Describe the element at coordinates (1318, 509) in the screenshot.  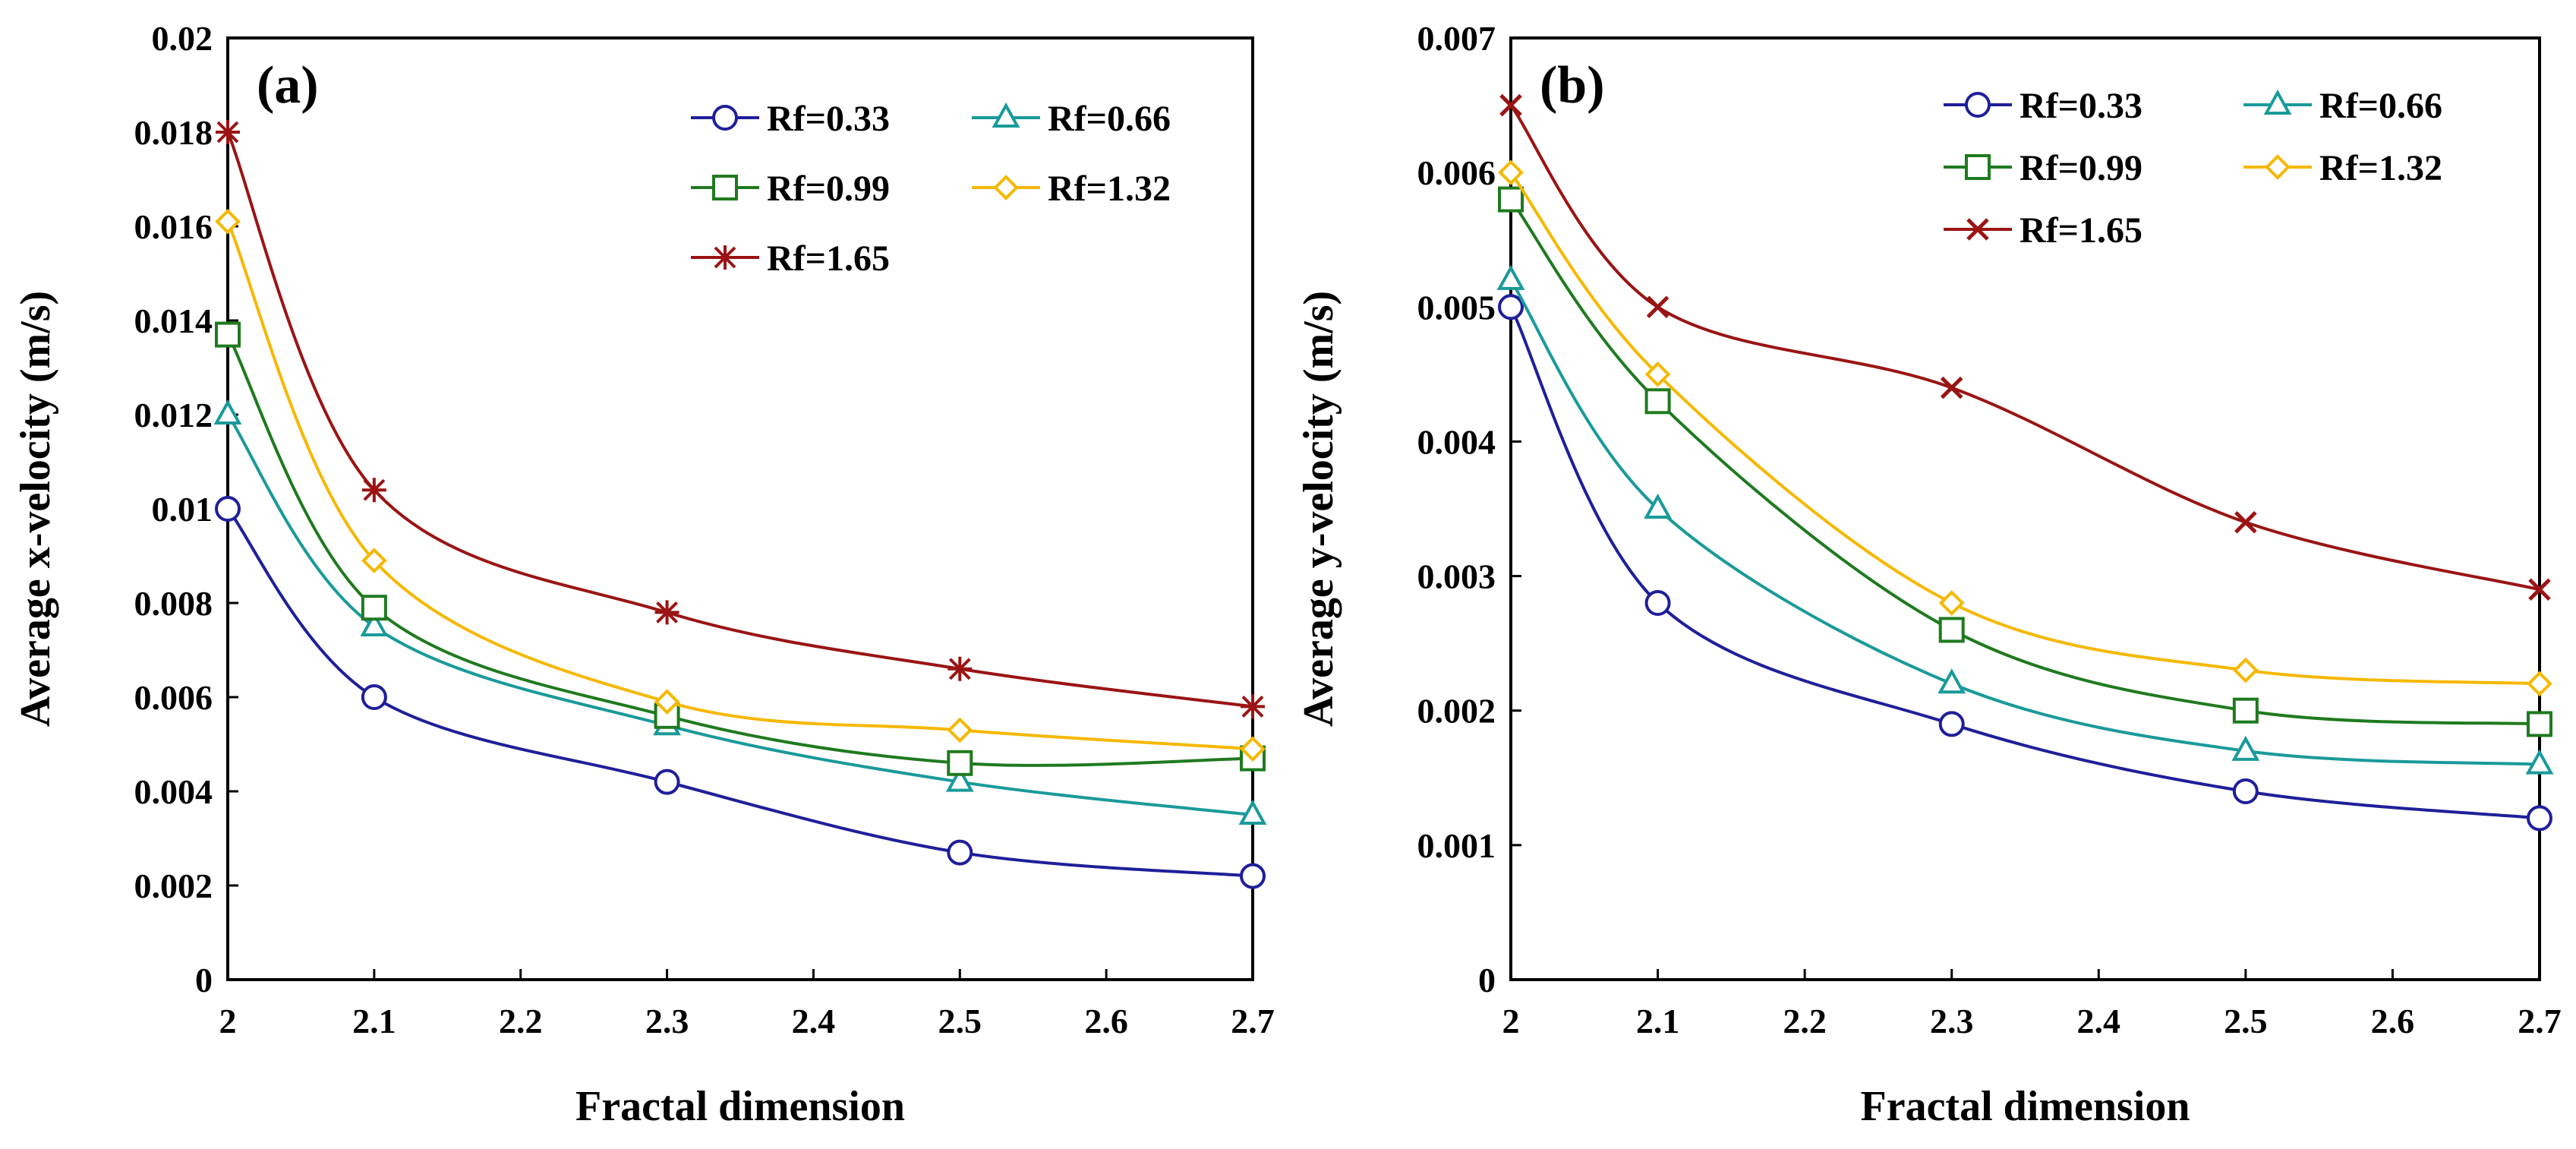
I see `y-axis-title: Average y-velocity (m/s)` at that location.